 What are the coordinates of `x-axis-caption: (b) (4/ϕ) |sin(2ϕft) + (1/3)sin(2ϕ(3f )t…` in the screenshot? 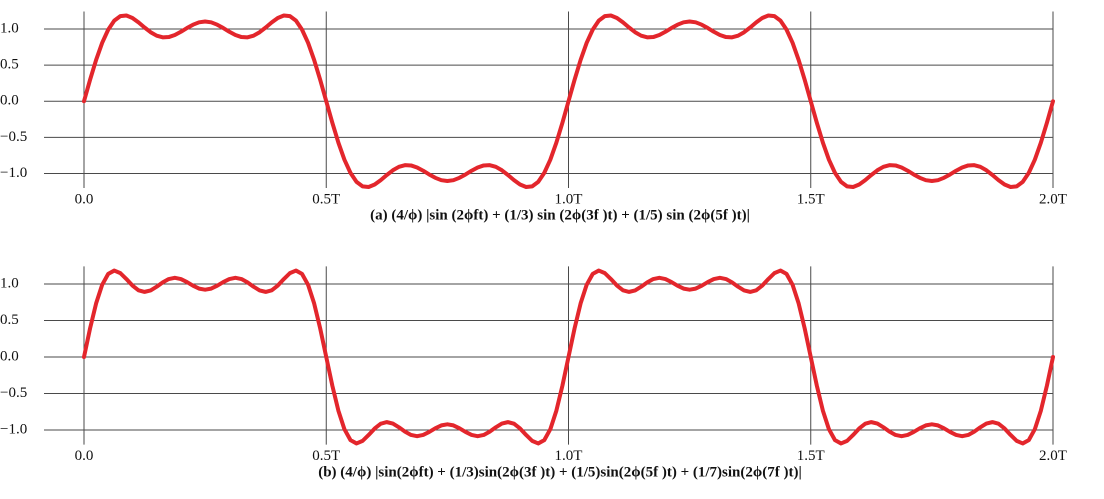 It's located at (560, 472).